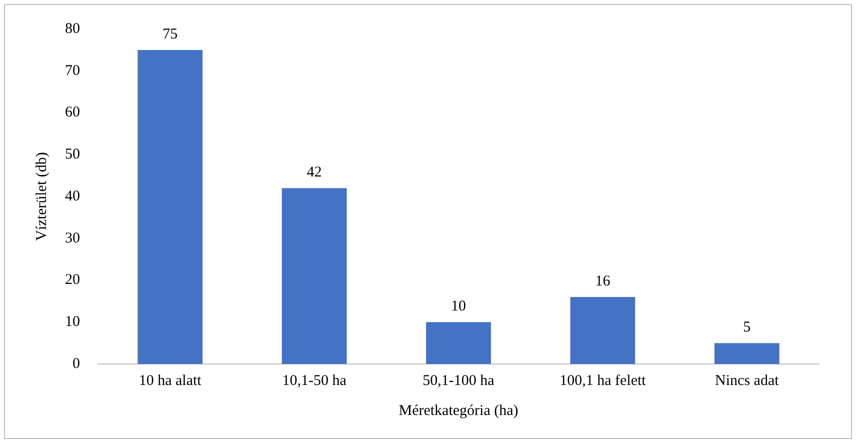 This screenshot has width=858, height=445. What do you see at coordinates (72, 70) in the screenshot?
I see `y-tick-label: 70` at bounding box center [72, 70].